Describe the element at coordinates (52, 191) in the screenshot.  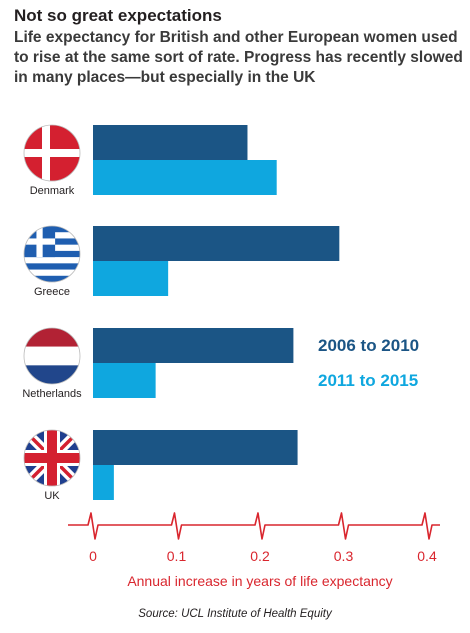
I see `country-label-denmark: Denmark` at that location.